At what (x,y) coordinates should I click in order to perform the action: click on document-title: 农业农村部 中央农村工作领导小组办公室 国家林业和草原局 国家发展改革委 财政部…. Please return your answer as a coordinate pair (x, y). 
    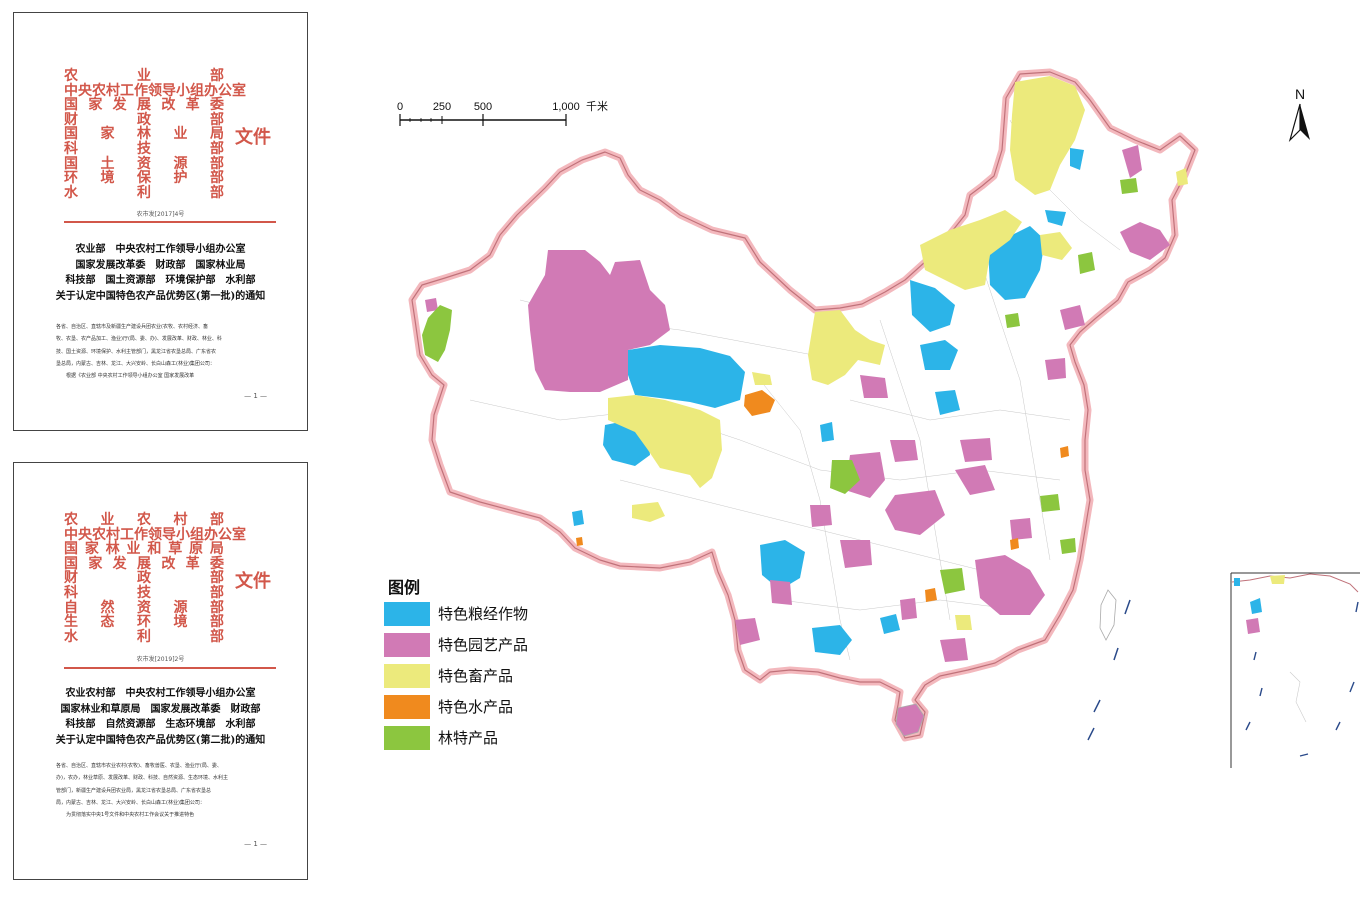
    Looking at the image, I should click on (160, 717).